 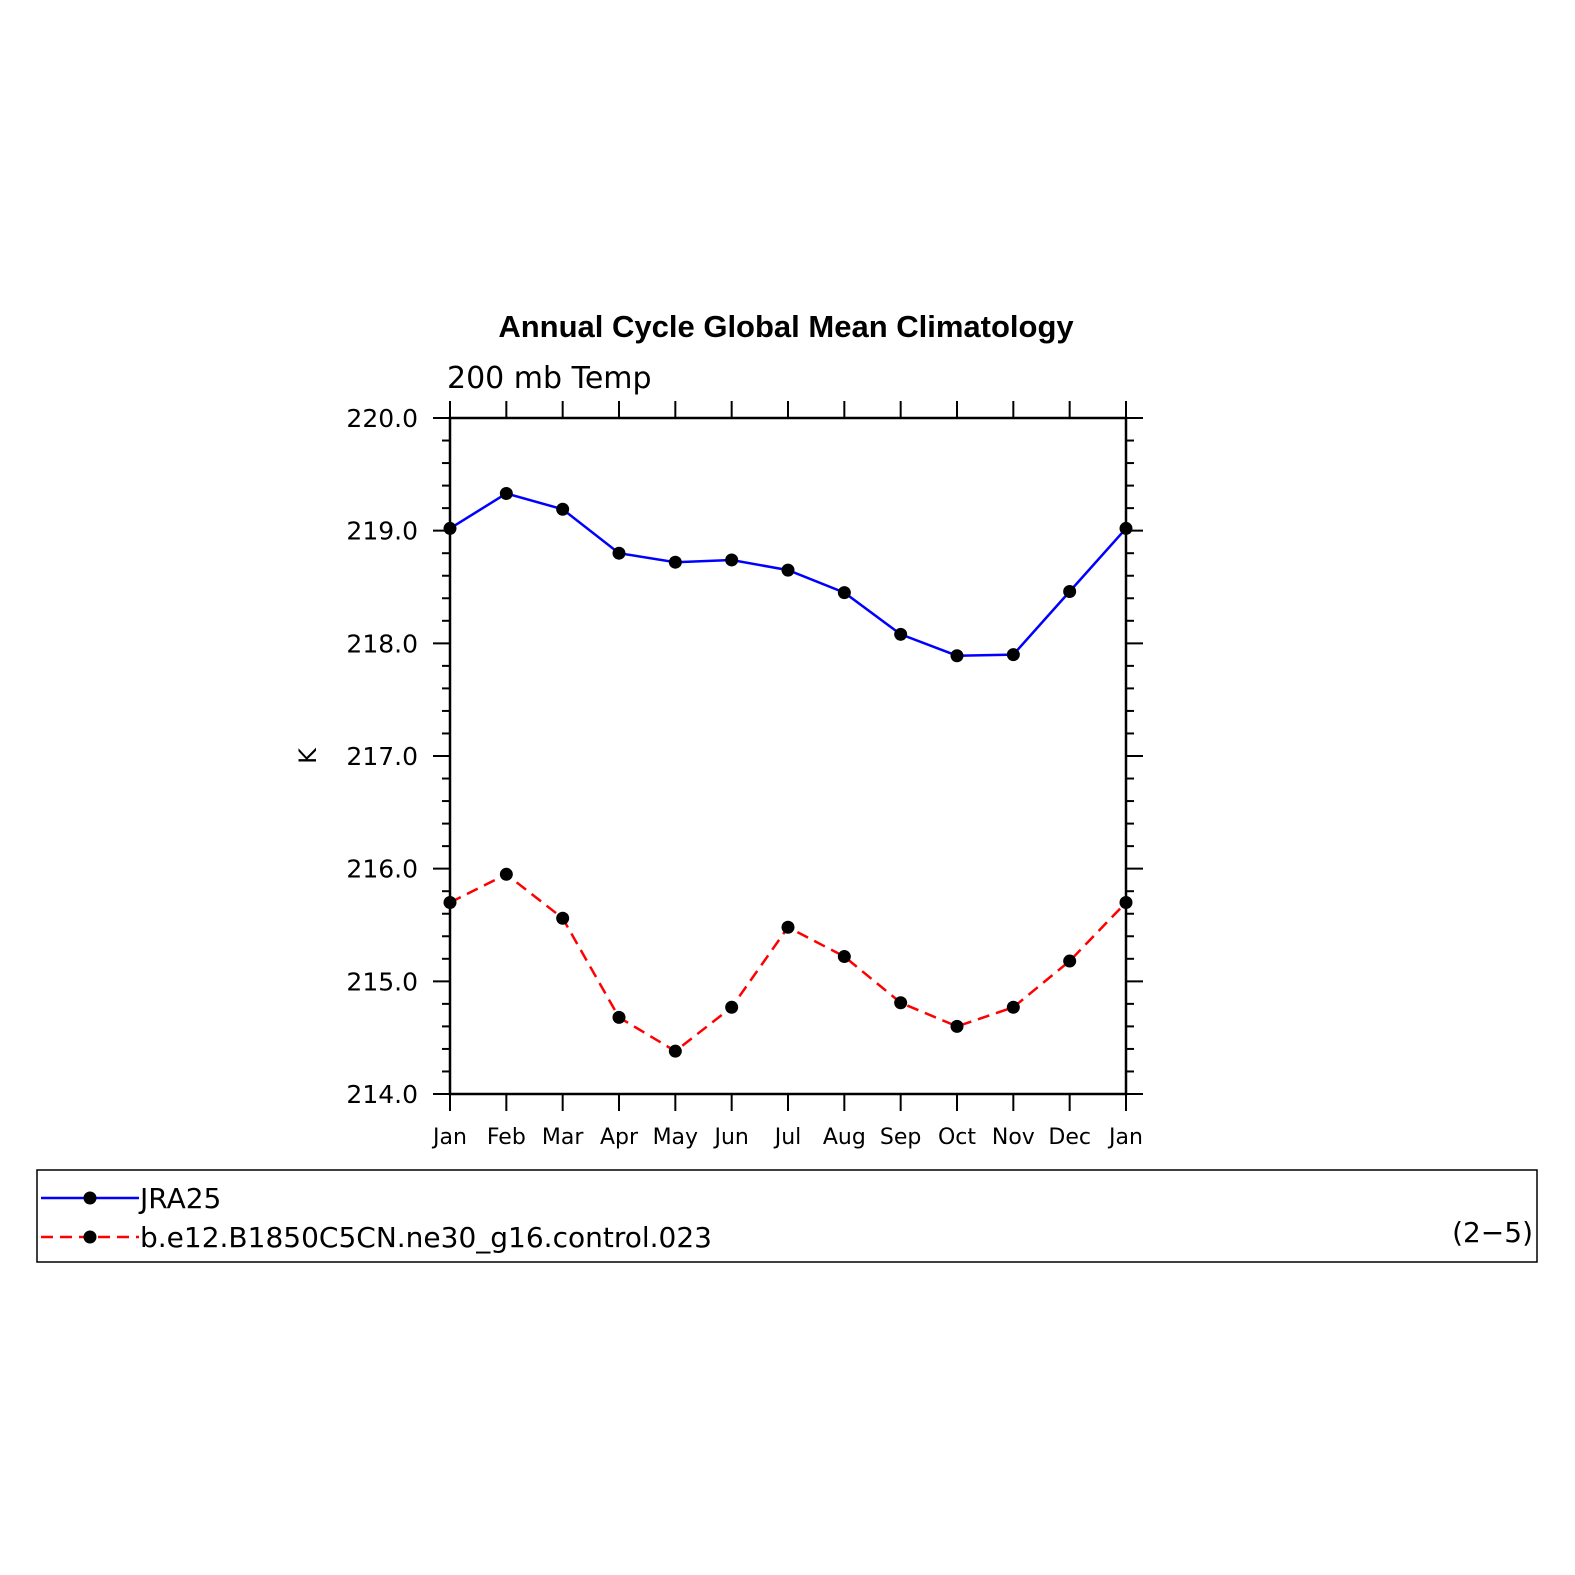 What do you see at coordinates (506, 1137) in the screenshot?
I see `x-tick-label: Feb` at bounding box center [506, 1137].